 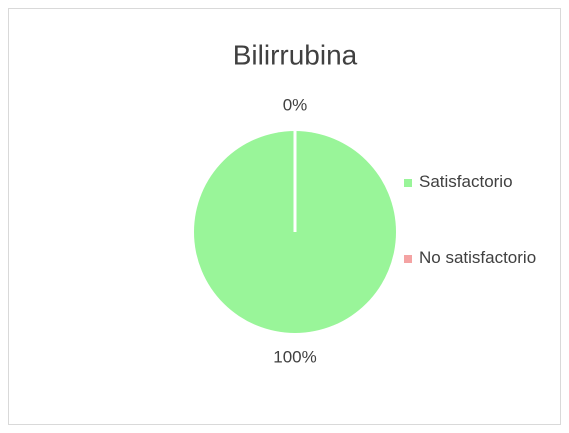 I want to click on legend-label: No satisfactorio, so click(x=478, y=257).